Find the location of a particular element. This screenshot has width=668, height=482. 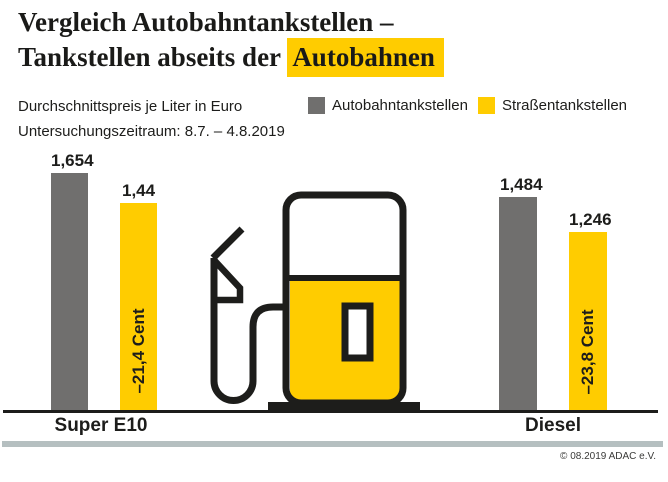

legend-label-strasse: Straßentankstellen is located at coordinates (564, 105).